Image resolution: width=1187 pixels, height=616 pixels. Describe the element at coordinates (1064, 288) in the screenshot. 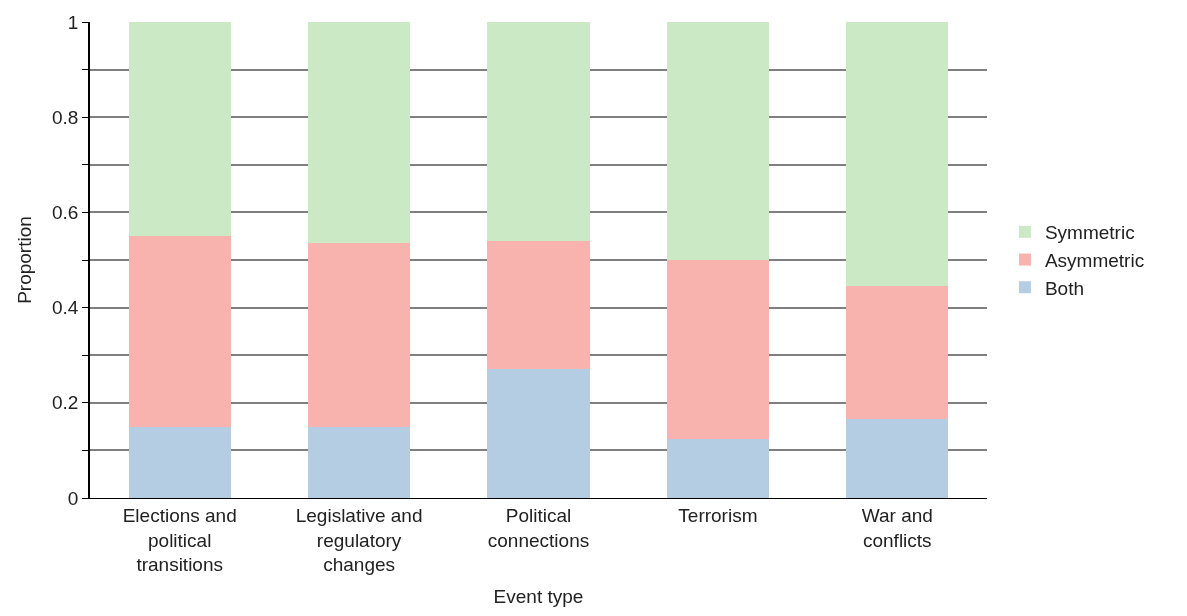

I see `legend-label: Both` at that location.